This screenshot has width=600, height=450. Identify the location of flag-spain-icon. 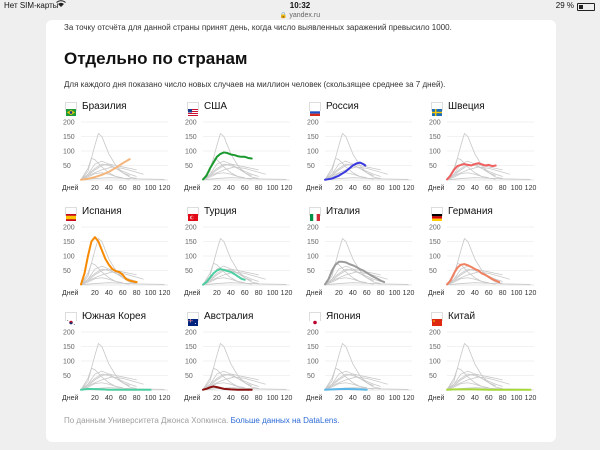
(71, 213).